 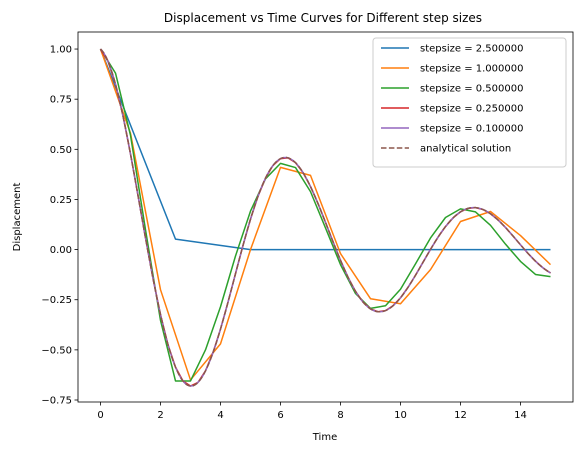 I want to click on x-axis-label: Time, so click(x=324, y=437).